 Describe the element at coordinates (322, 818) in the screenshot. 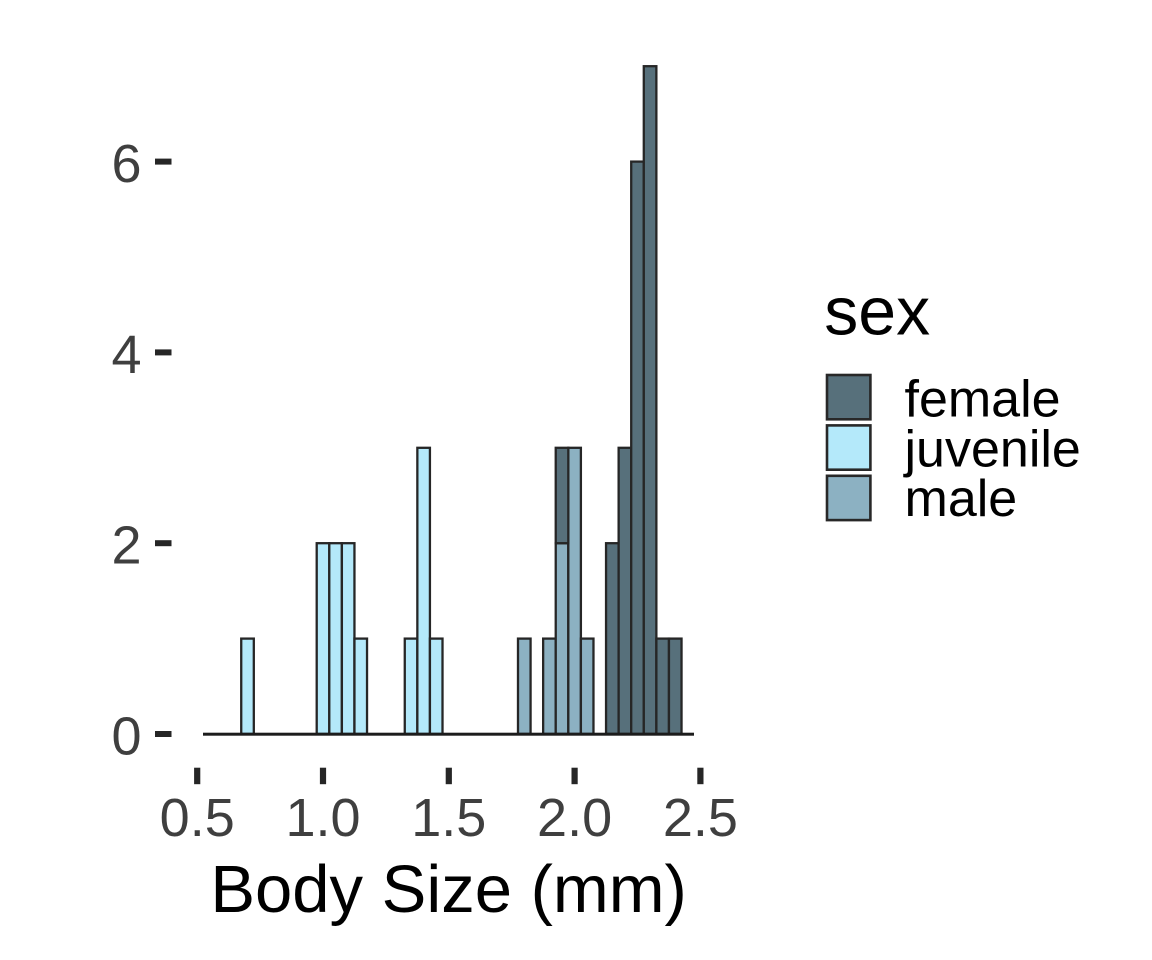

I see `svg-text: 1.0` at that location.